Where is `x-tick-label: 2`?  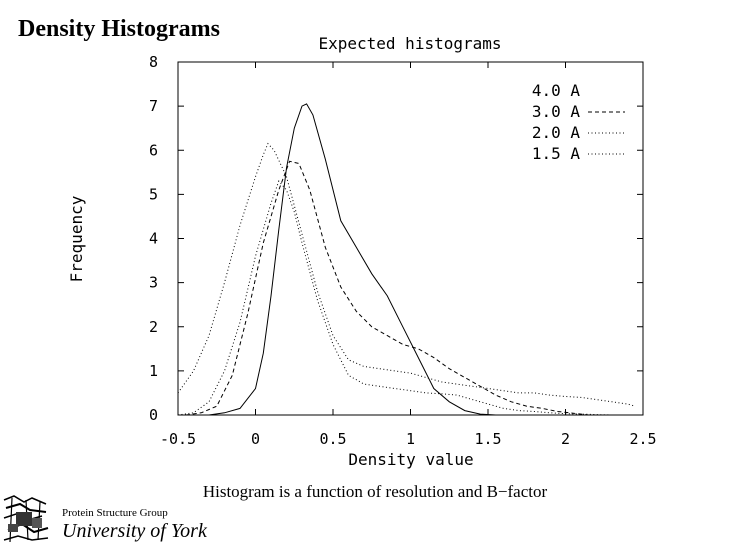
x-tick-label: 2 is located at coordinates (565, 439).